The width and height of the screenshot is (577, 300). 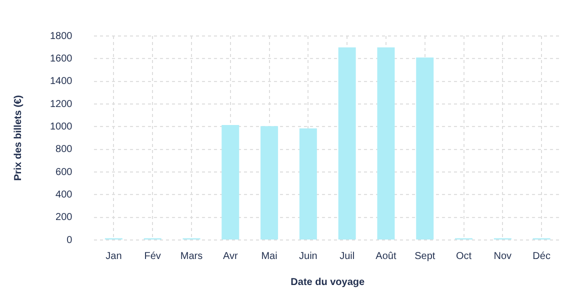 What do you see at coordinates (64, 172) in the screenshot?
I see `y-tick-label: 600` at bounding box center [64, 172].